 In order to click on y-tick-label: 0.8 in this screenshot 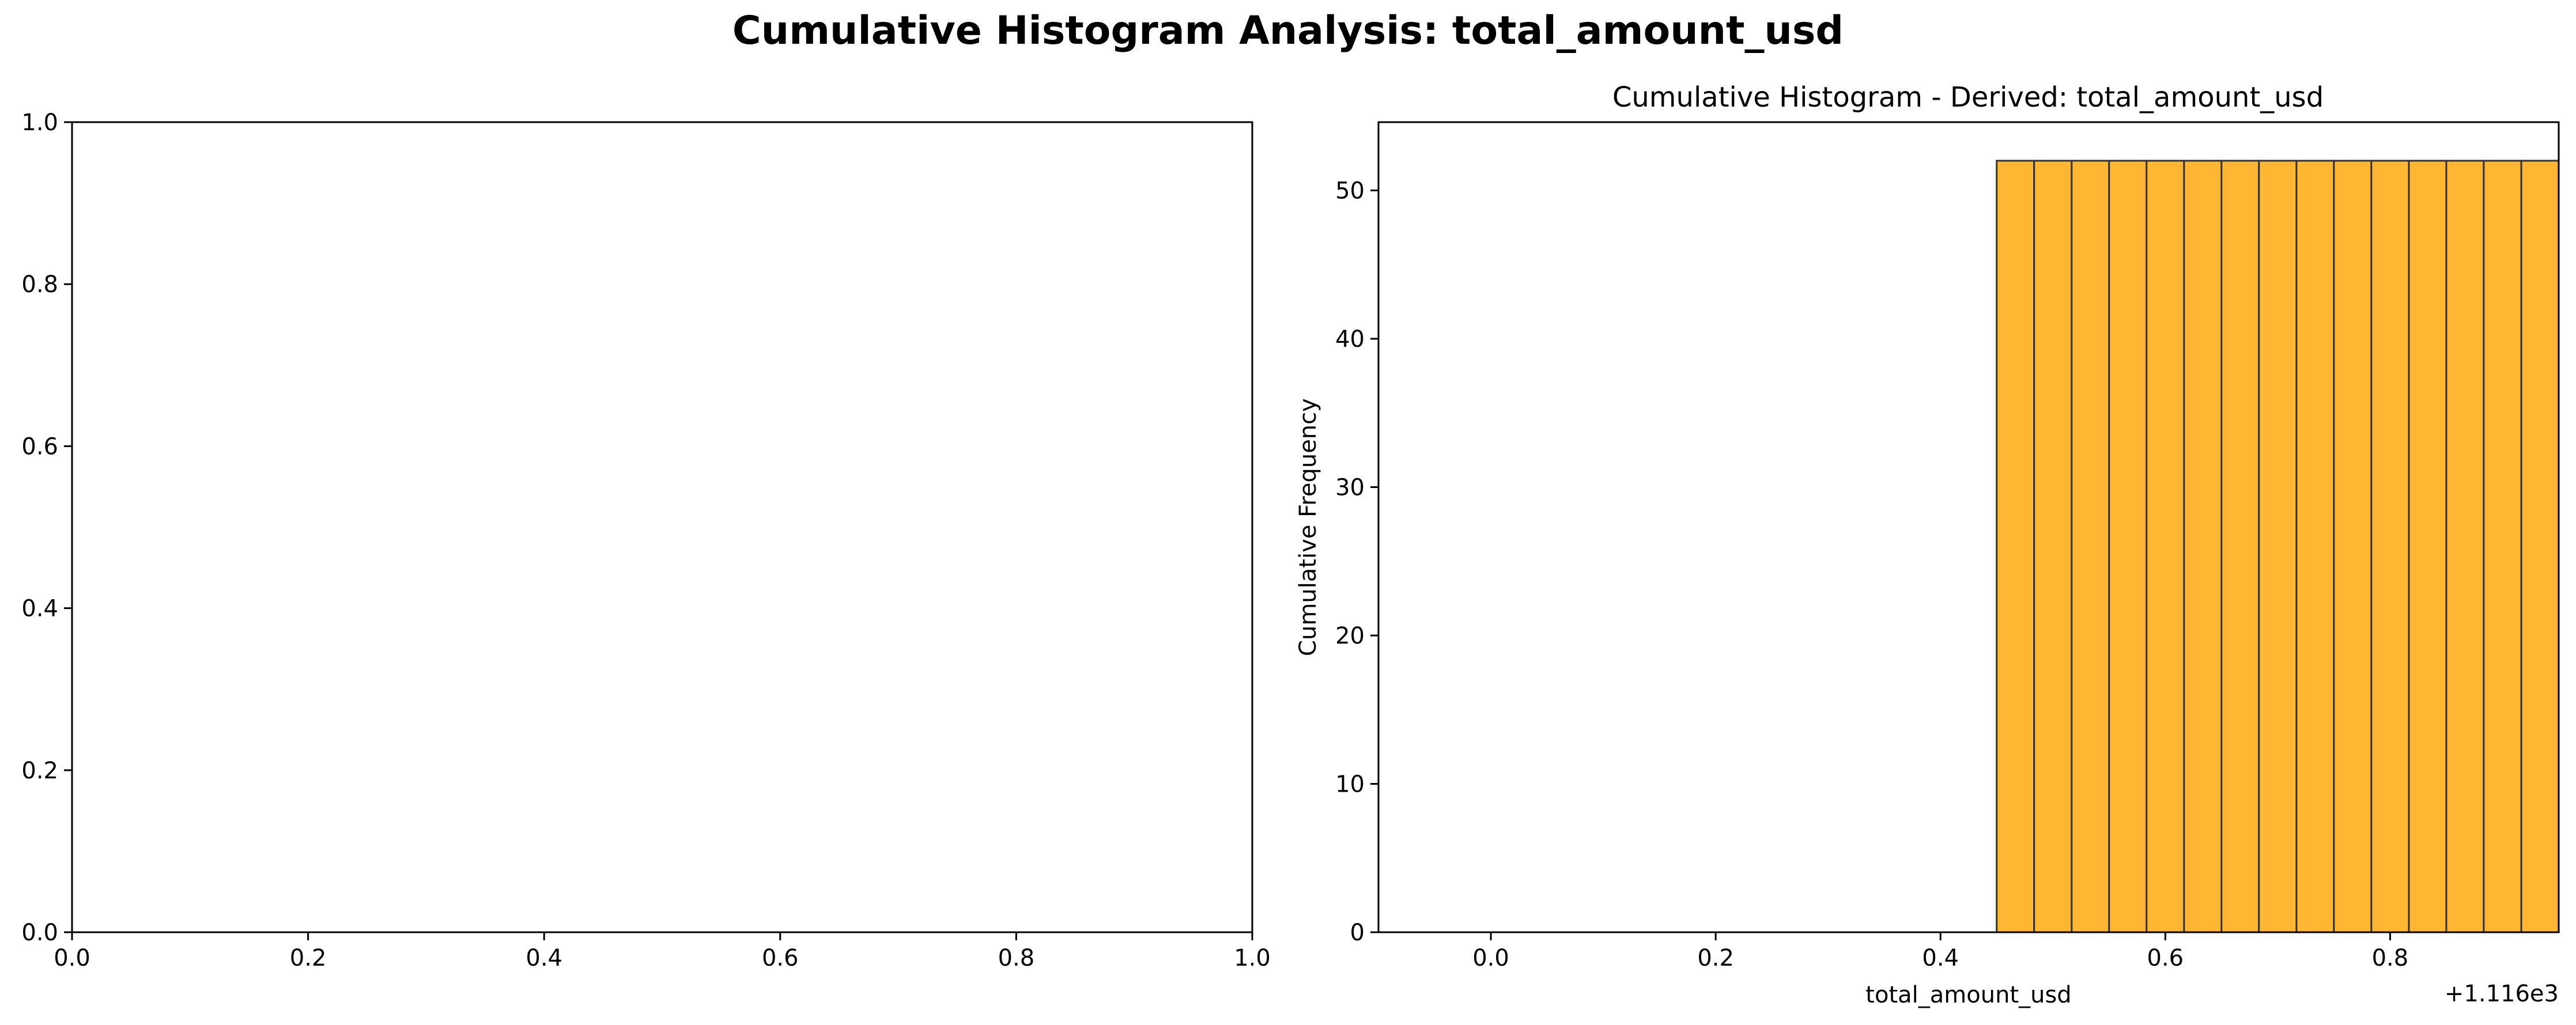, I will do `click(39, 284)`.